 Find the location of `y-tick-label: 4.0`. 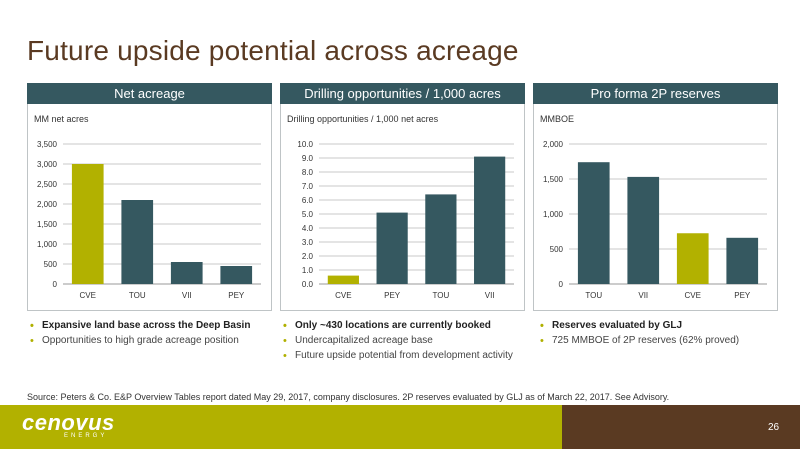

y-tick-label: 4.0 is located at coordinates (308, 228).